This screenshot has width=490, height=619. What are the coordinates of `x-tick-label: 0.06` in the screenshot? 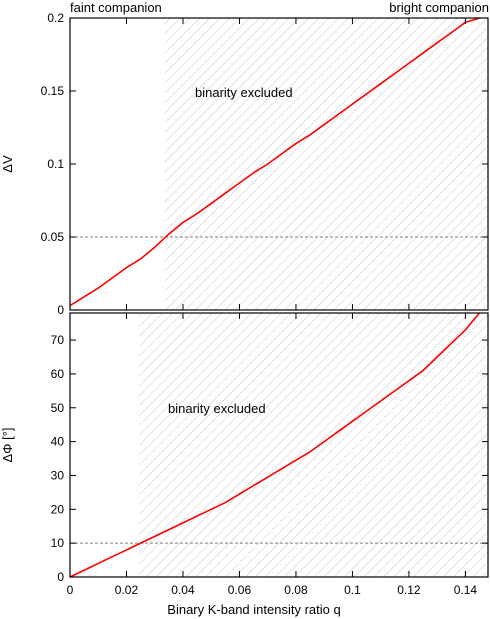 It's located at (240, 590).